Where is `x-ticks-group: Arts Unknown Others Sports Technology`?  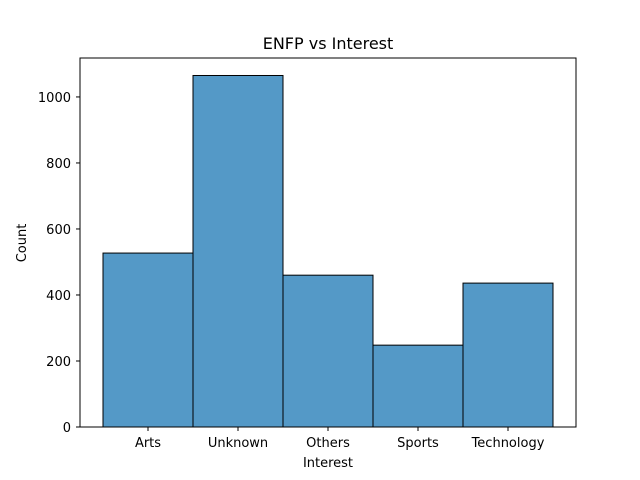
x-ticks-group: Arts Unknown Others Sports Technology is located at coordinates (340, 439).